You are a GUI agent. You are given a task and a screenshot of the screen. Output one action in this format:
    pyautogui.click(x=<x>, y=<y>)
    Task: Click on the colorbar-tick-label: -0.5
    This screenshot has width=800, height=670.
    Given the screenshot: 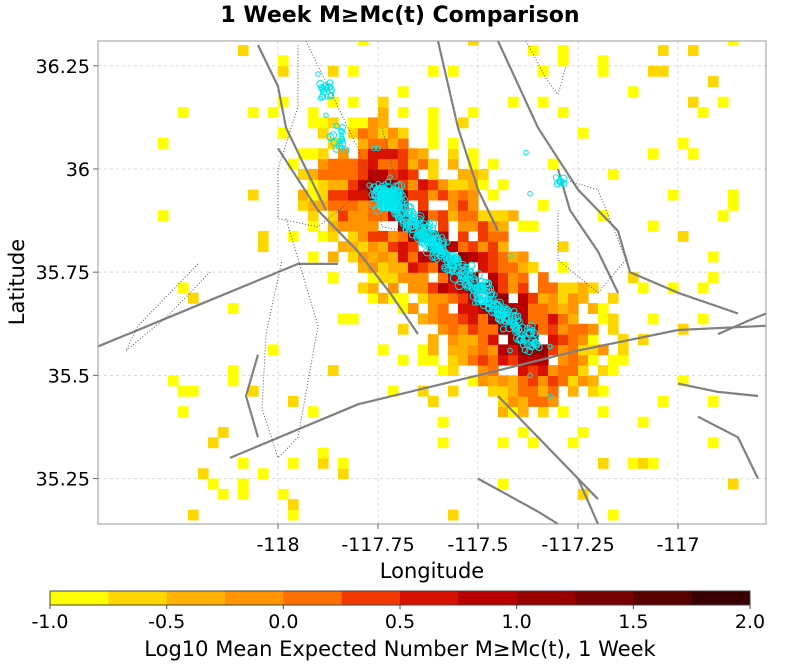 What is the action you would take?
    pyautogui.click(x=166, y=622)
    